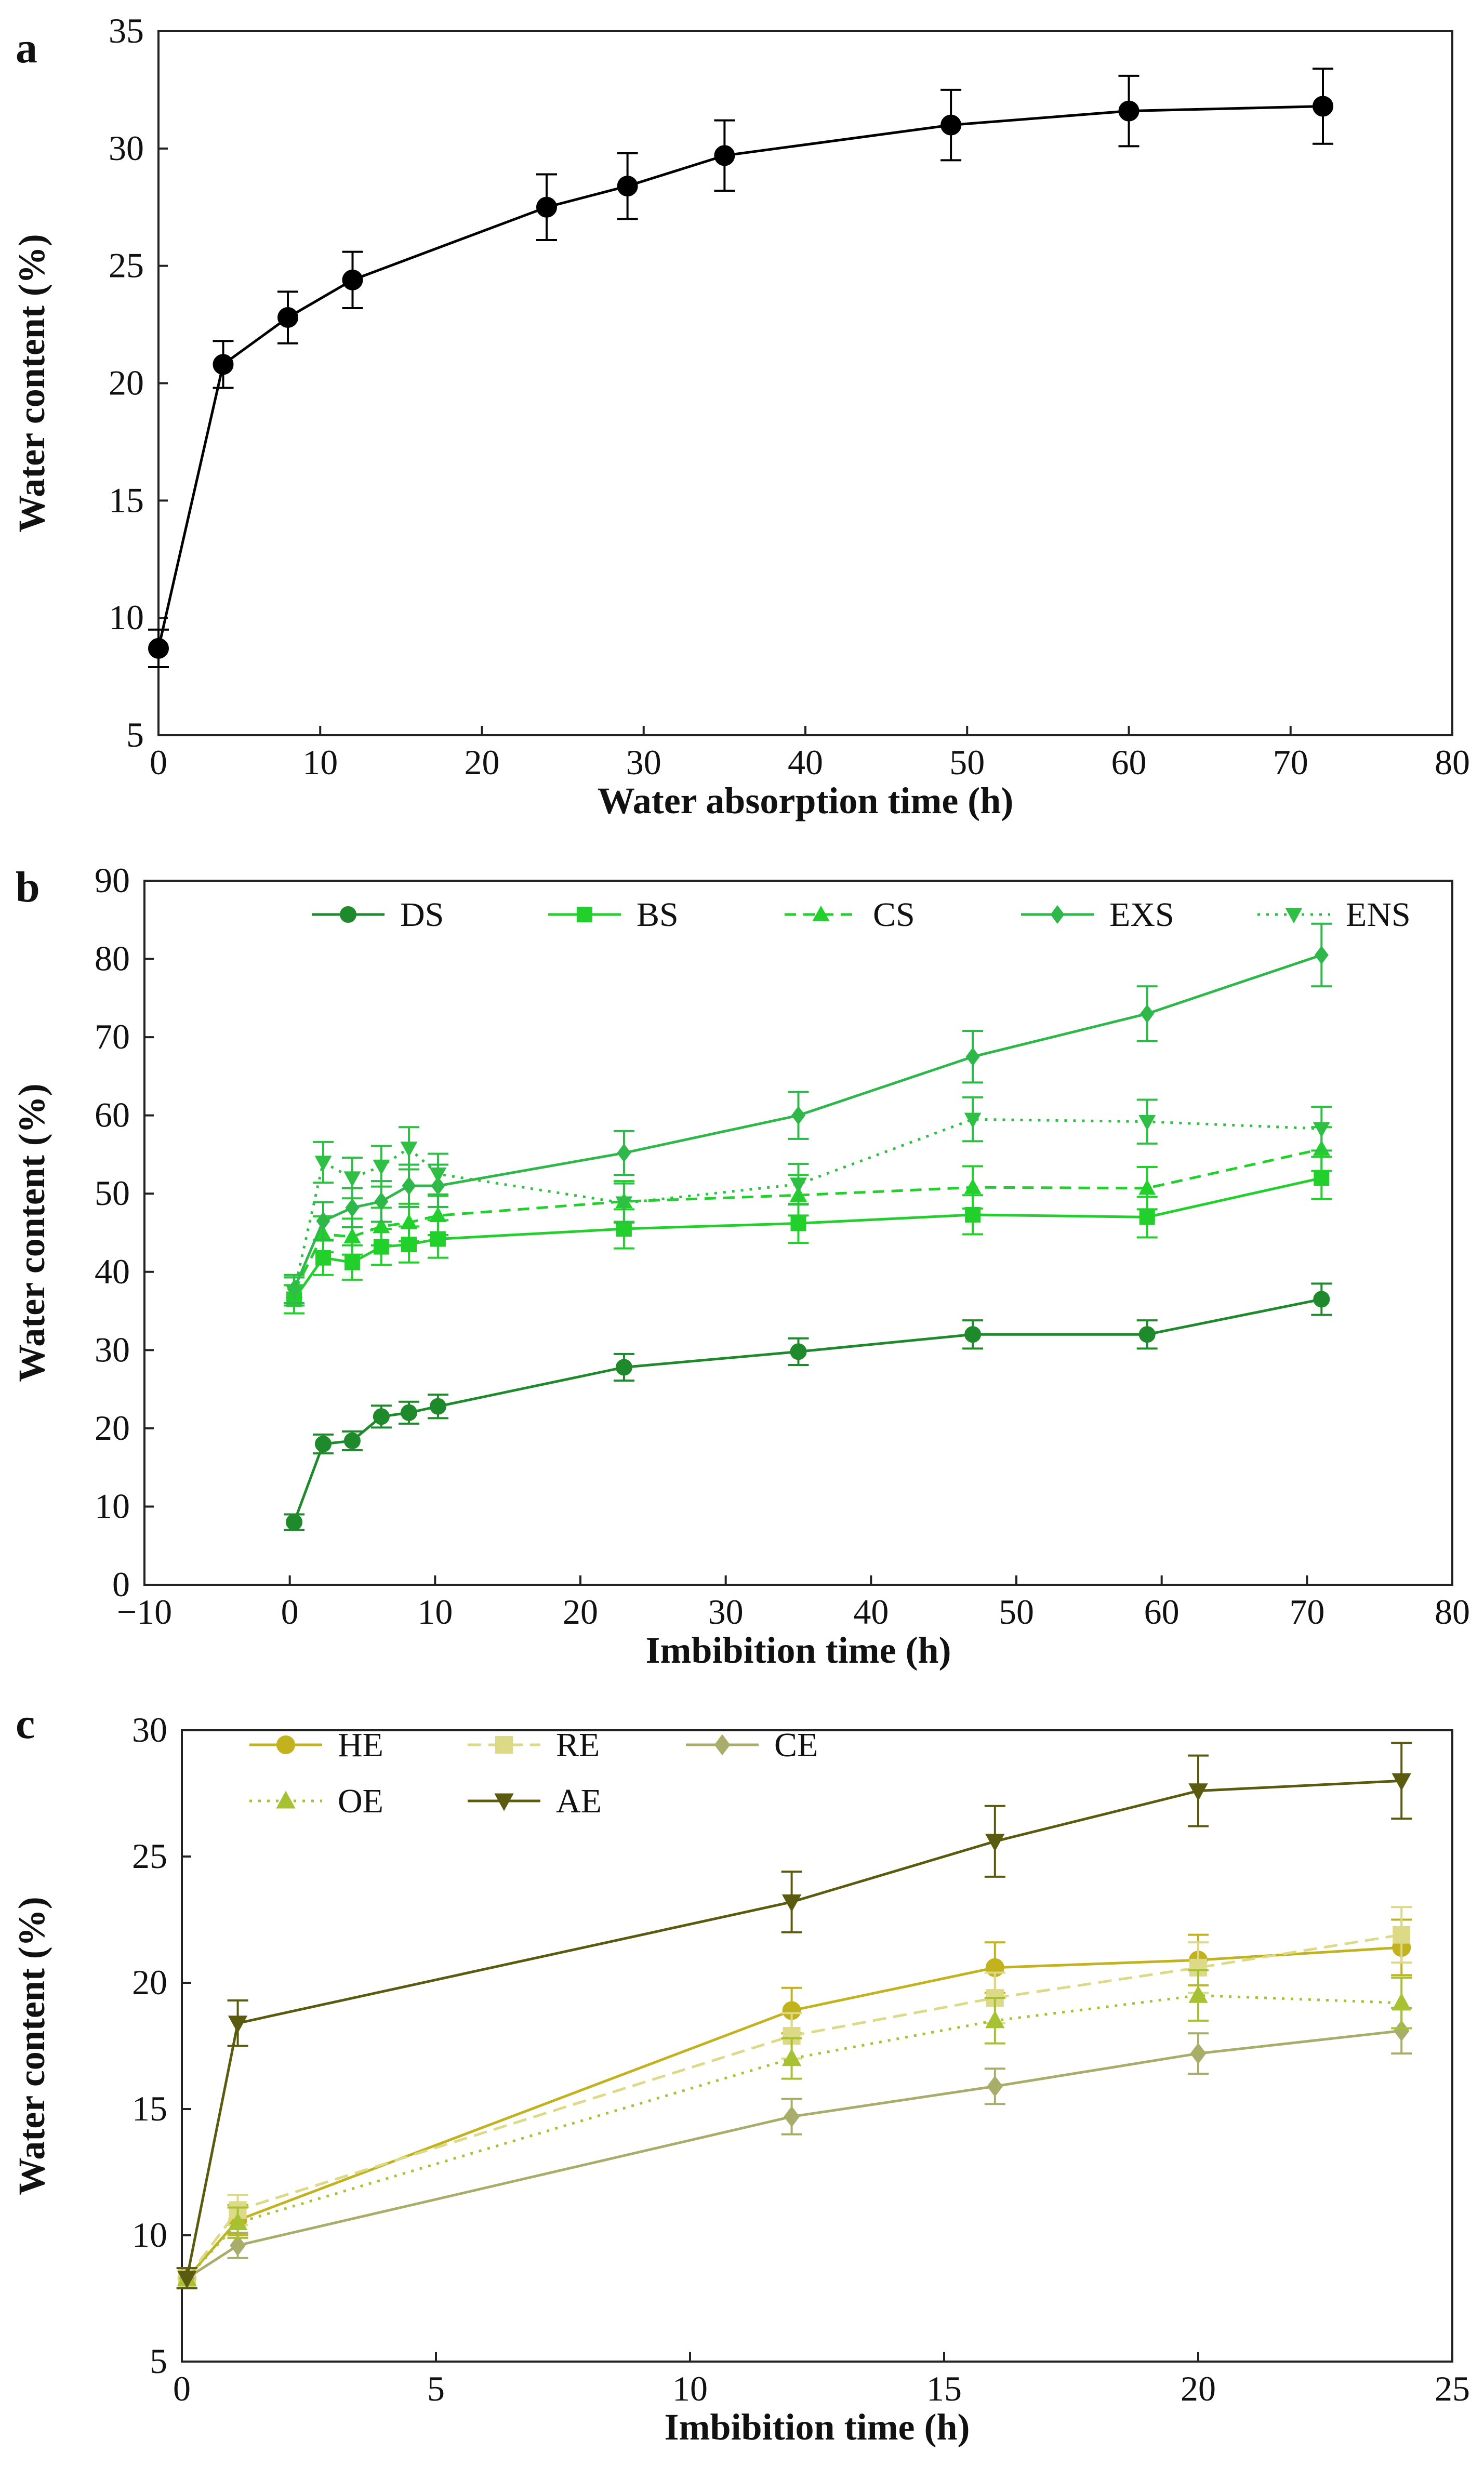  What do you see at coordinates (127, 500) in the screenshot?
I see `y-tick-label: 15` at bounding box center [127, 500].